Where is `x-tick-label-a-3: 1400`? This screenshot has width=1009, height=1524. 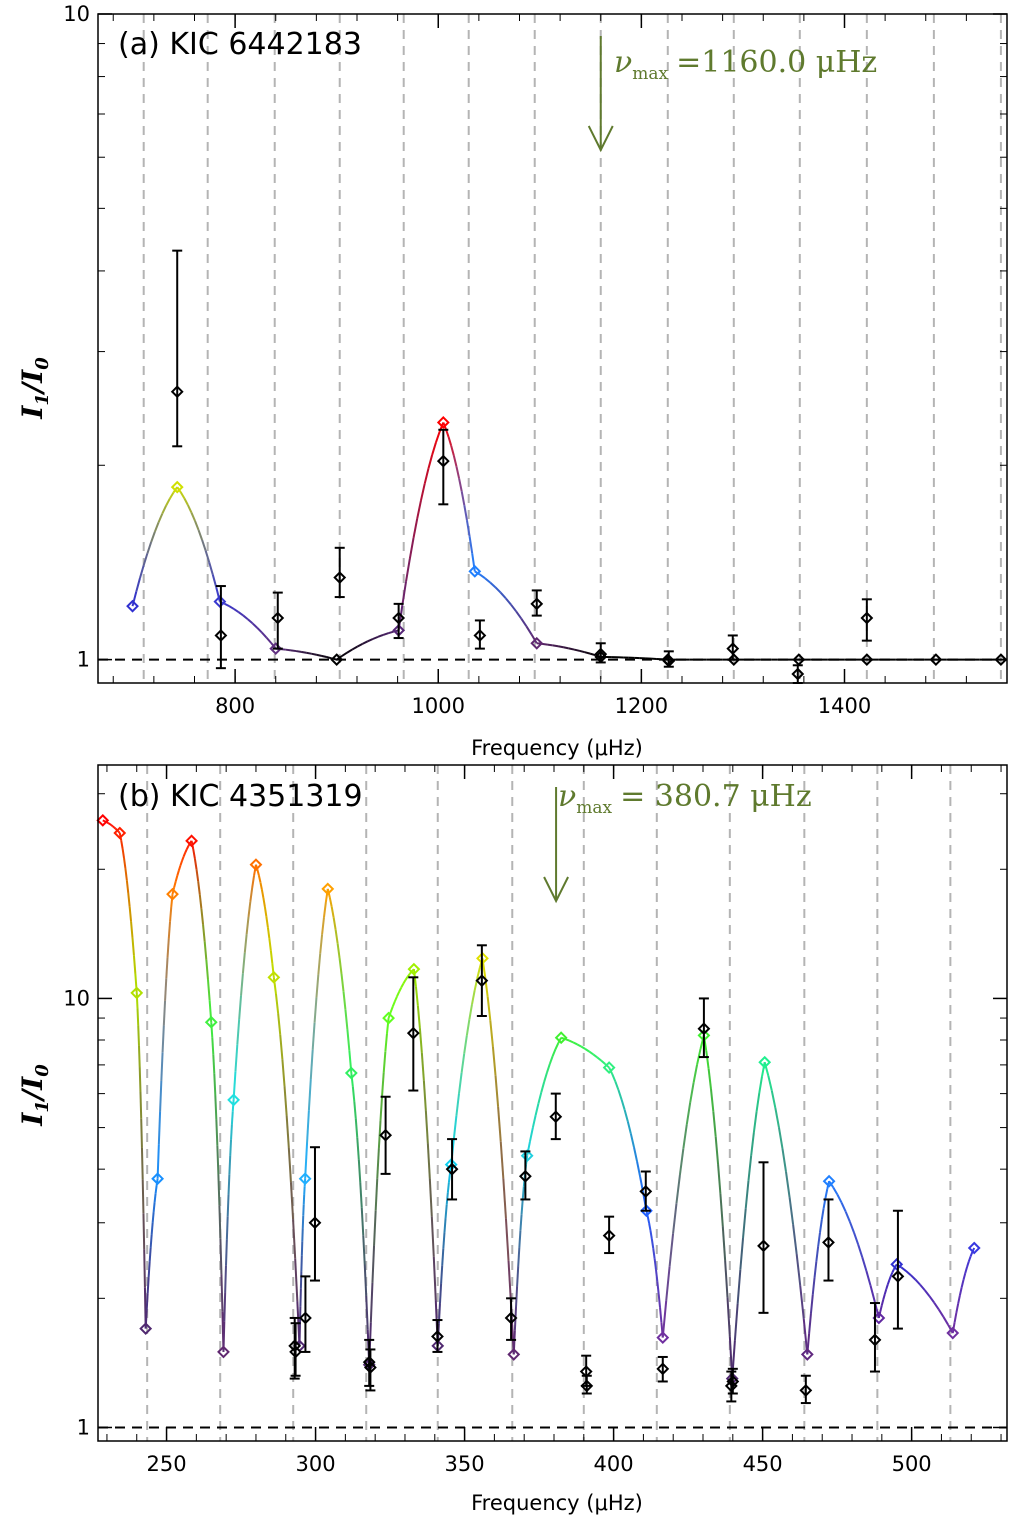 x-tick-label-a-3: 1400 is located at coordinates (844, 706).